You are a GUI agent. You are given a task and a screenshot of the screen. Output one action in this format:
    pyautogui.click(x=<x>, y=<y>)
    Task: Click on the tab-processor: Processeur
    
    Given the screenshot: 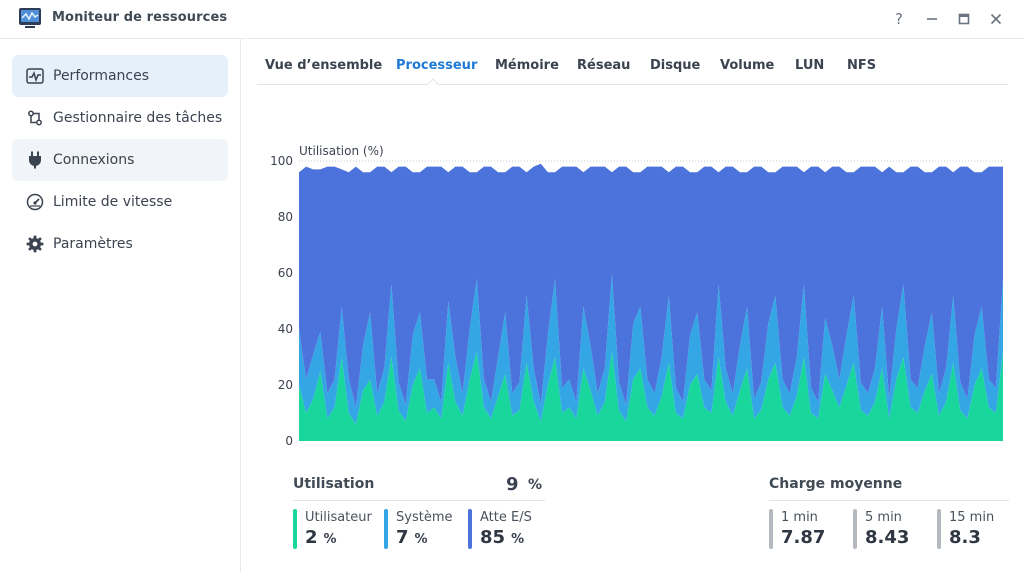 What is the action you would take?
    pyautogui.click(x=437, y=65)
    